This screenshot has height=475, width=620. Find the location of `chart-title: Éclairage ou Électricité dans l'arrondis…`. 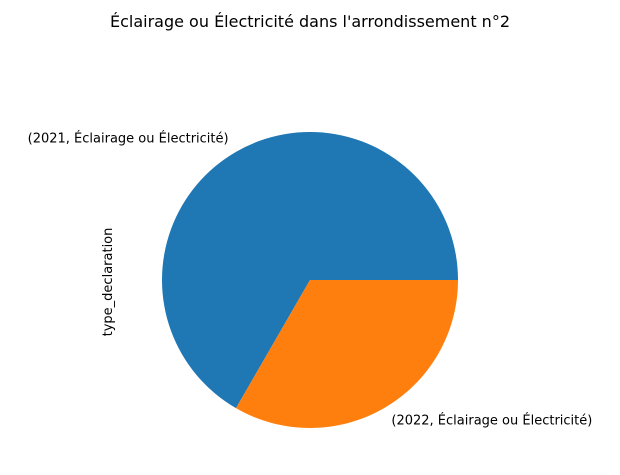

chart-title: Éclairage ou Électricité dans l'arrondis… is located at coordinates (310, 21).